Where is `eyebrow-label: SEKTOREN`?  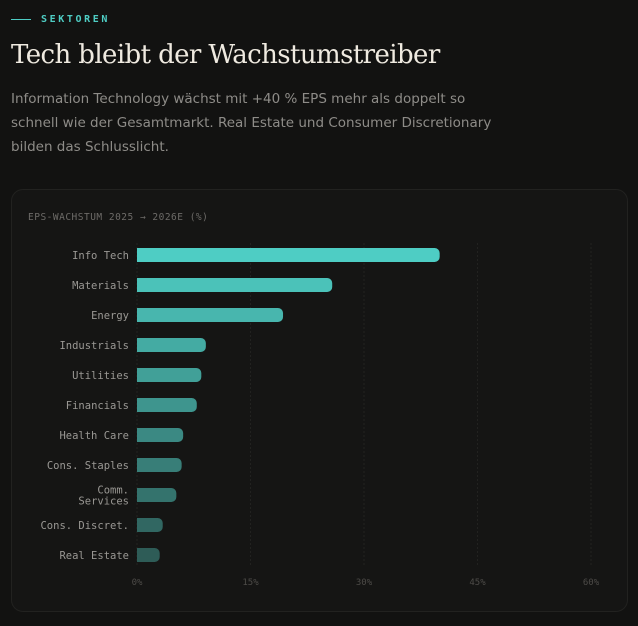
eyebrow-label: SEKTOREN is located at coordinates (75, 19).